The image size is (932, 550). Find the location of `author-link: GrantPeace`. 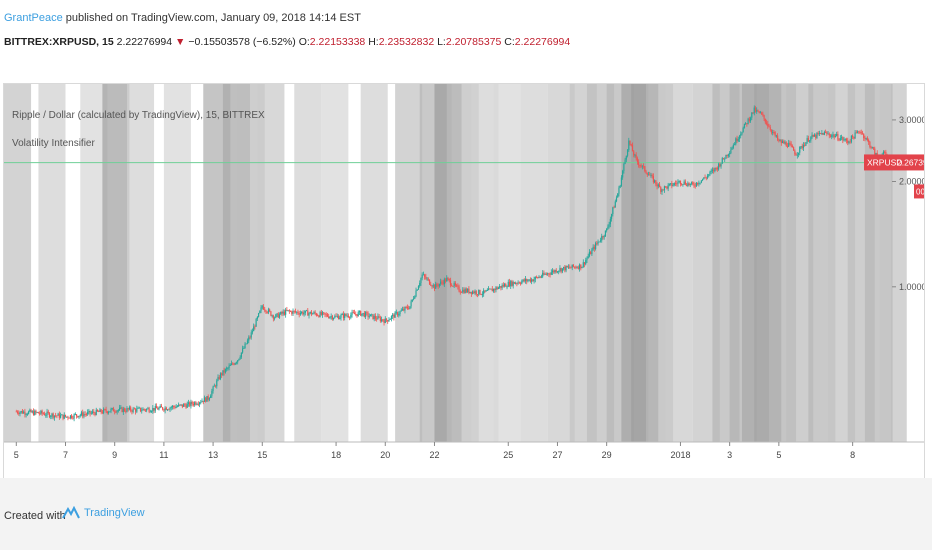

author-link: GrantPeace is located at coordinates (33, 18).